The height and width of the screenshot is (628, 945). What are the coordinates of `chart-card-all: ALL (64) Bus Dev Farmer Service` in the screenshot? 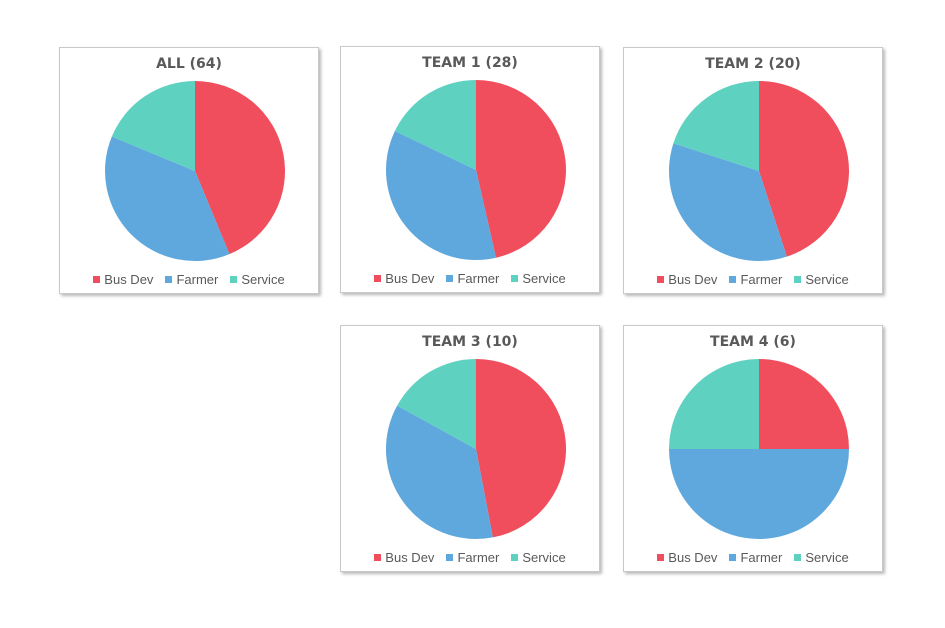 It's located at (189, 170).